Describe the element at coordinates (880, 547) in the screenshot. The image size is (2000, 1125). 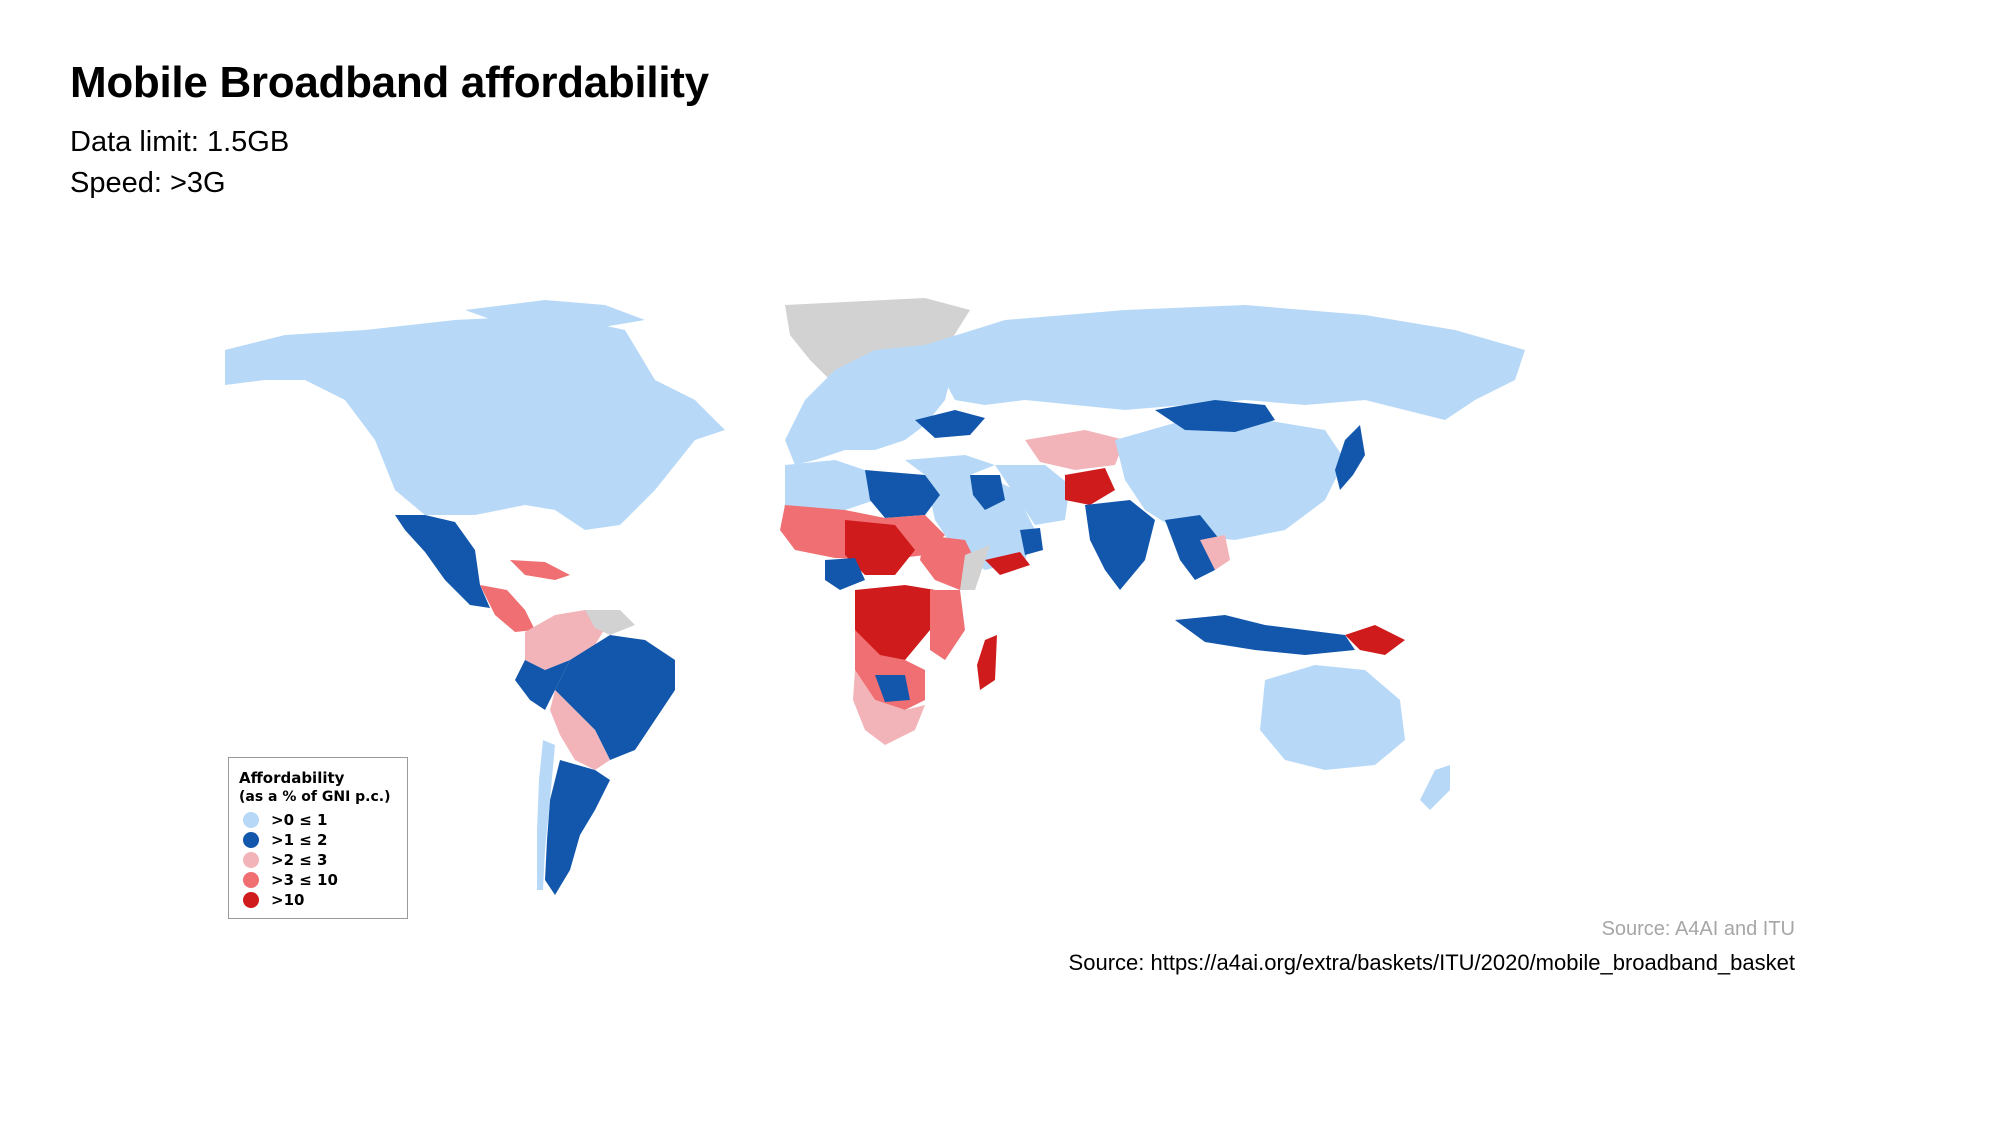
I see `region-central-sahel-high` at that location.